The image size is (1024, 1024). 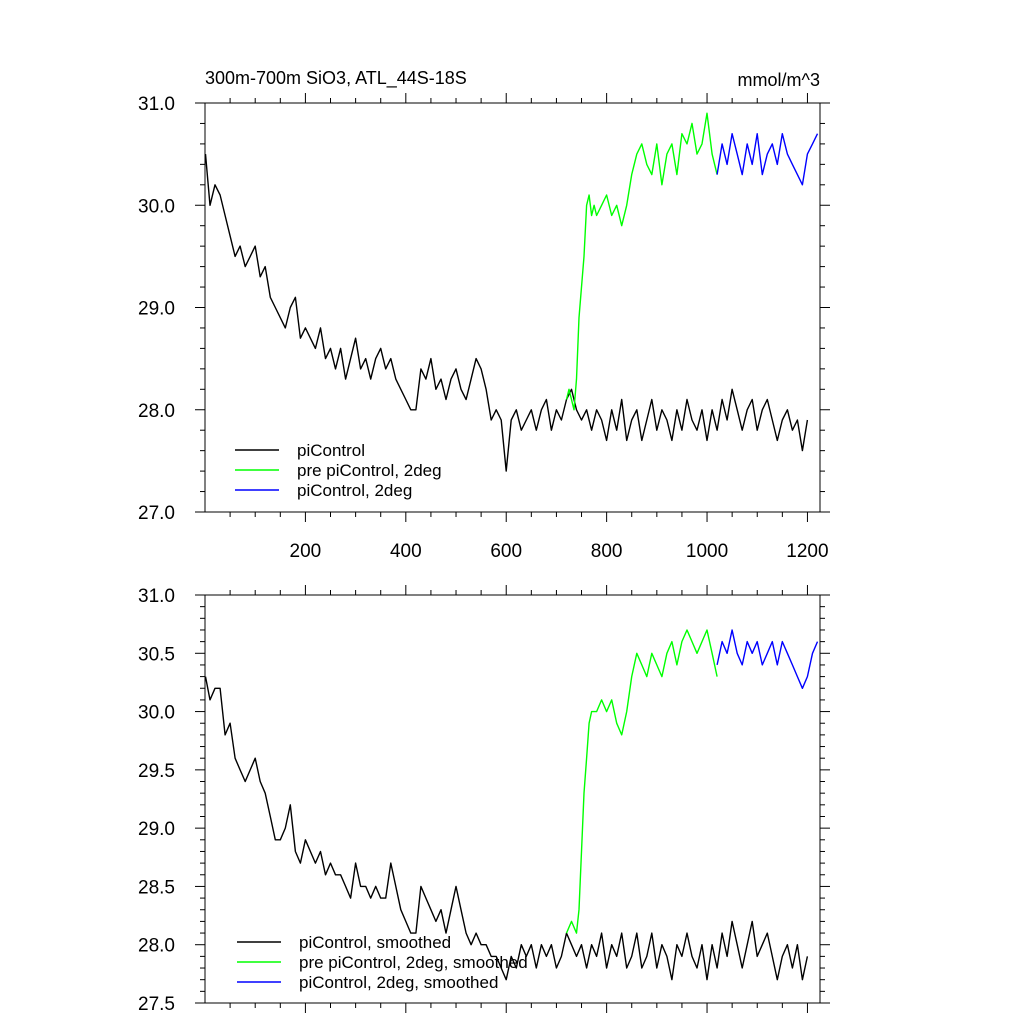 What do you see at coordinates (807, 551) in the screenshot?
I see `x-tick-label: 1200` at bounding box center [807, 551].